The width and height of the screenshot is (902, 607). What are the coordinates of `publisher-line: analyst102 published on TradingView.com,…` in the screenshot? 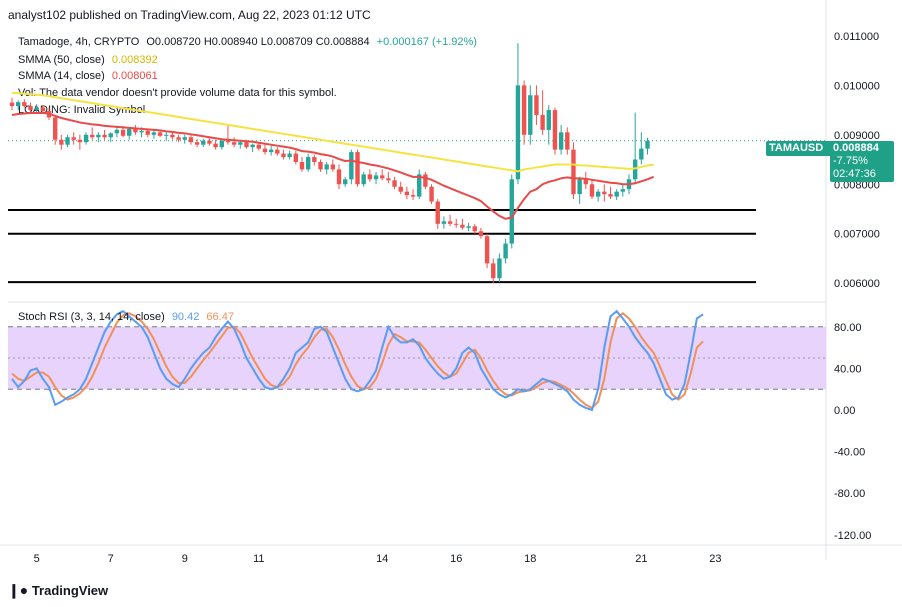 It's located at (189, 15).